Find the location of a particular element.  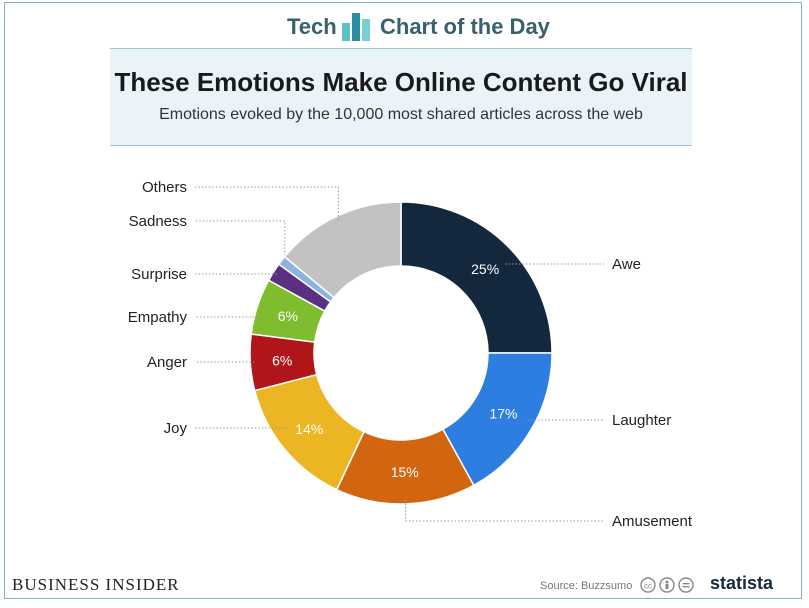

leader-line-amusement is located at coordinates (504, 510).